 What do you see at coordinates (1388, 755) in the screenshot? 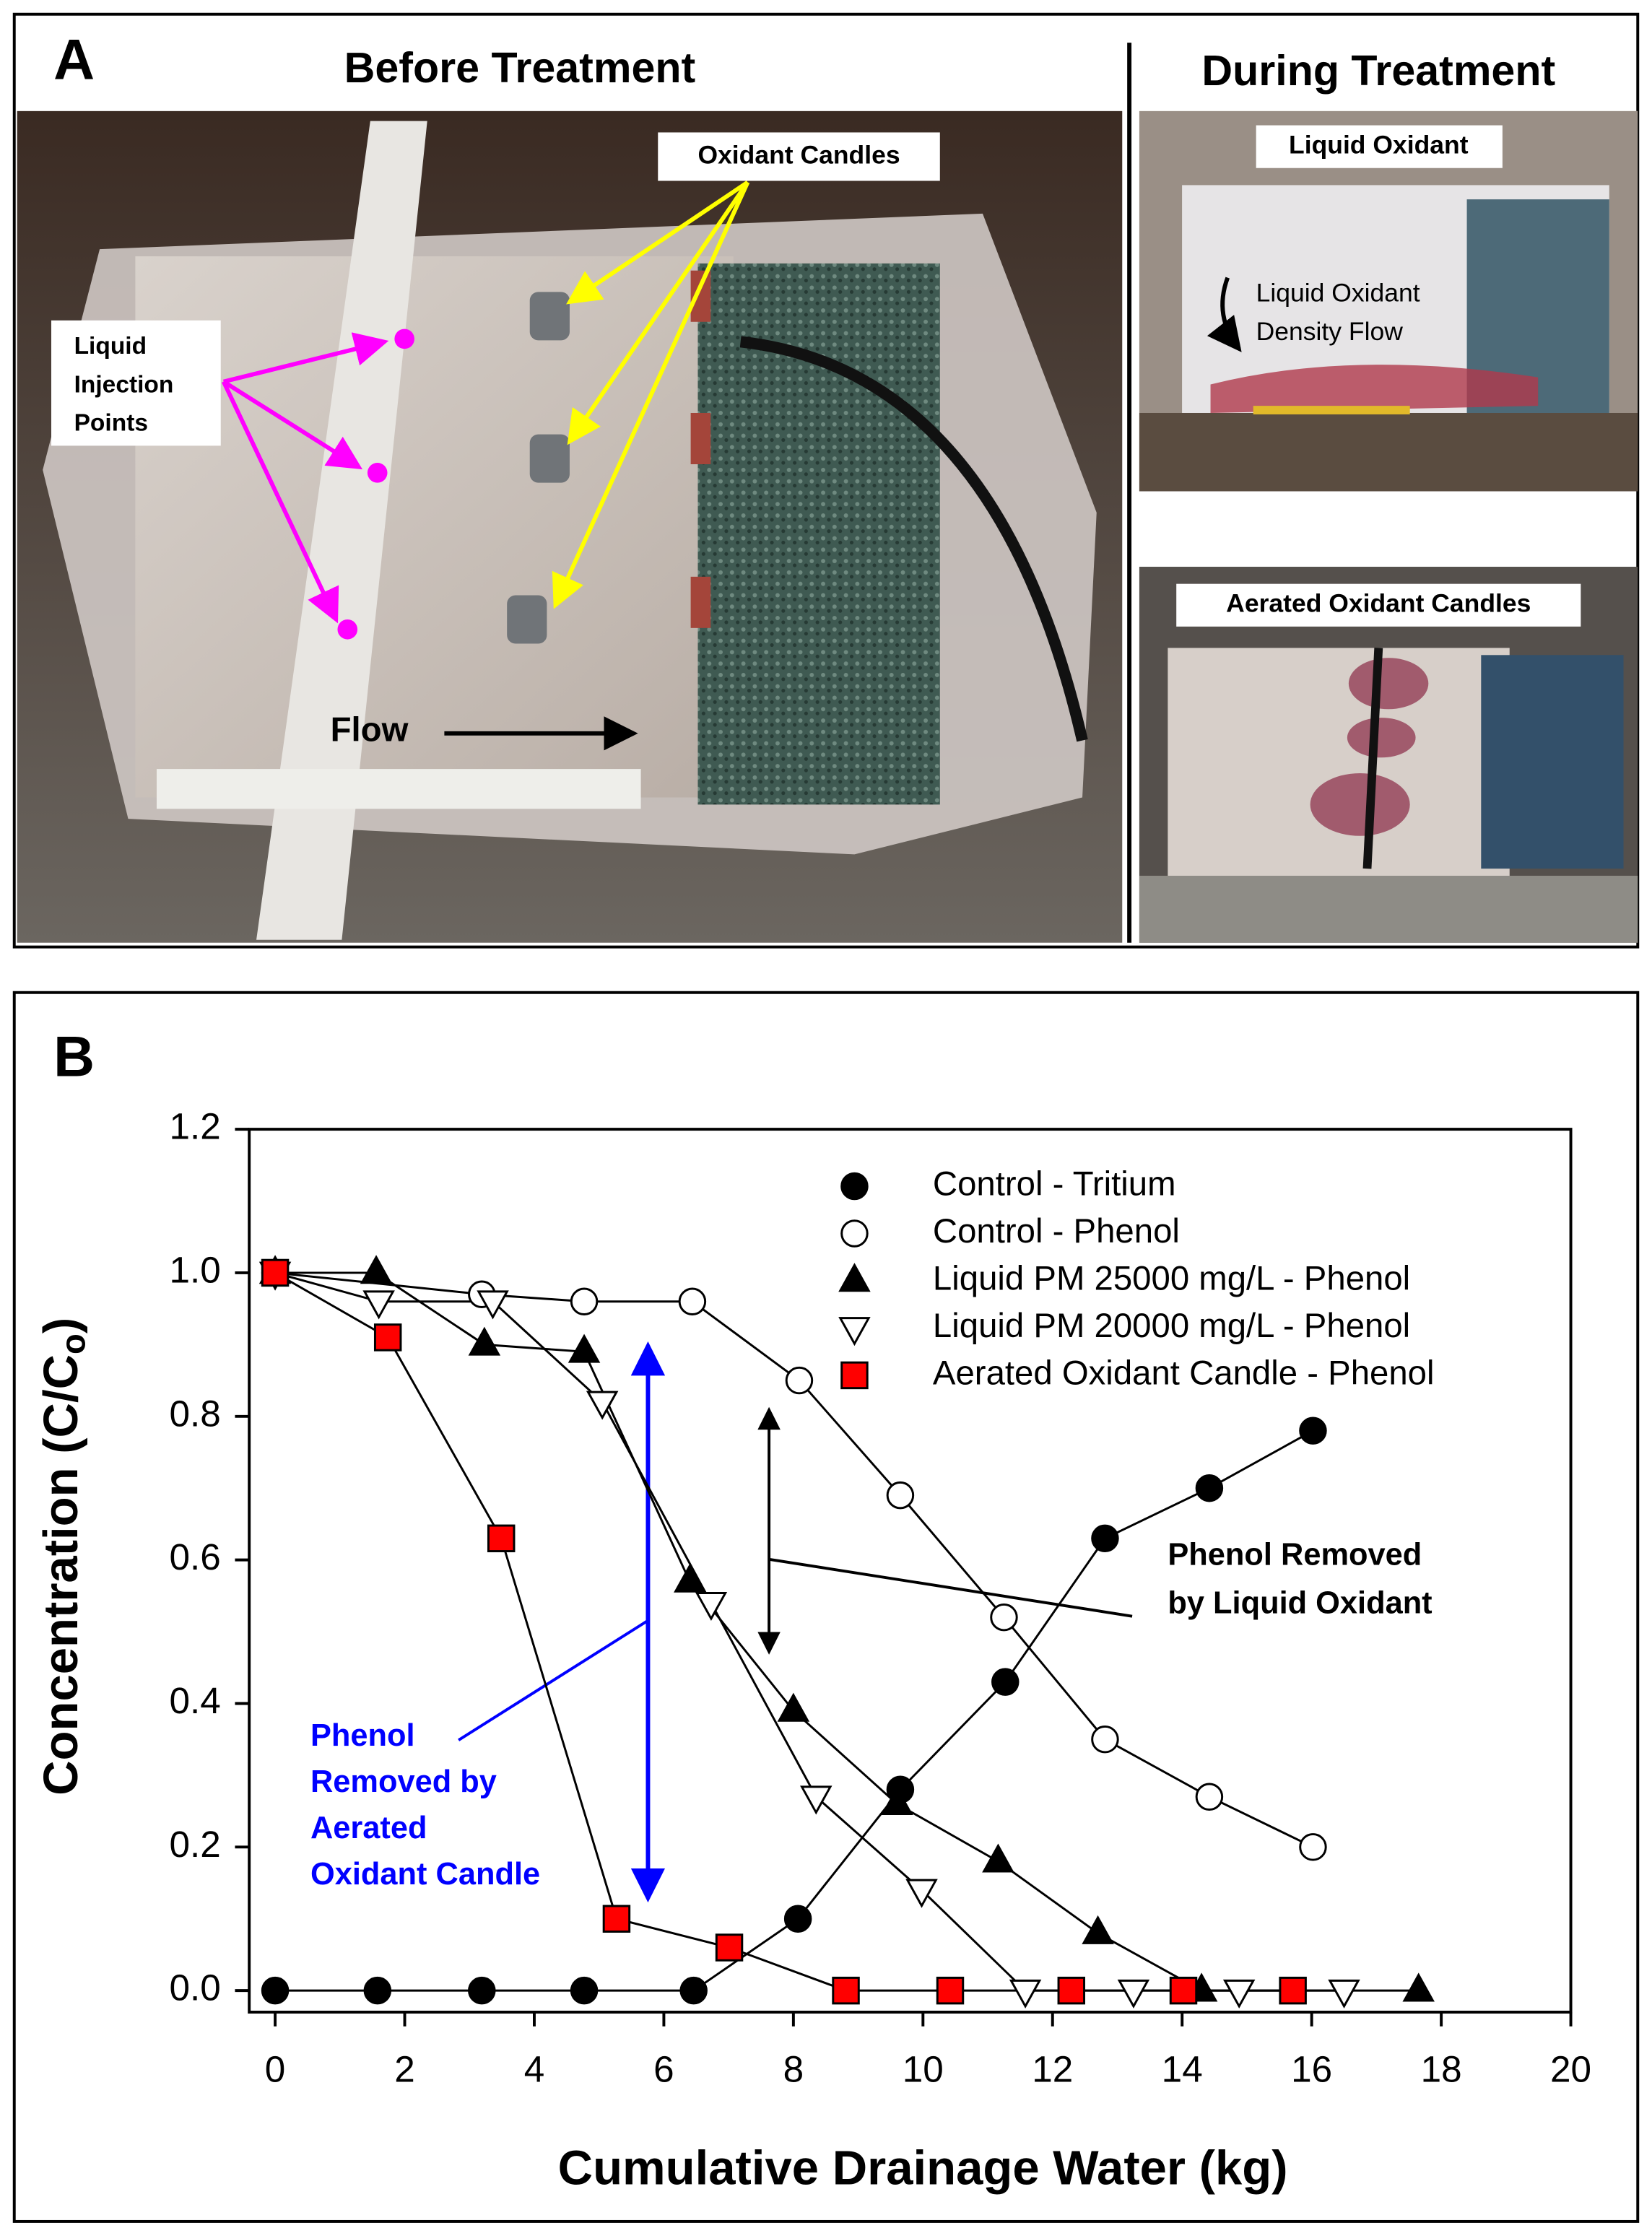
I see `photo-aerated-candles: Aerated Oxidant Candles` at bounding box center [1388, 755].